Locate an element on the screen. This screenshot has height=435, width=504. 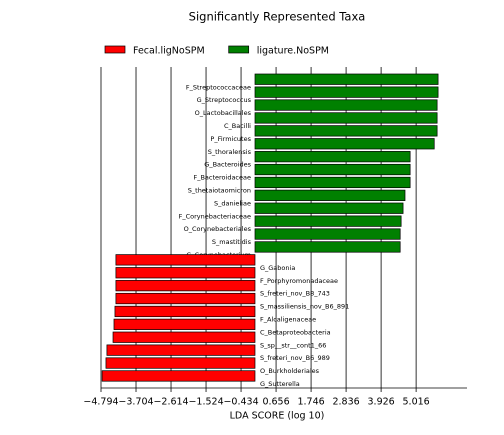
category-label: S_sp__str__cont1_66 is located at coordinates (293, 345).